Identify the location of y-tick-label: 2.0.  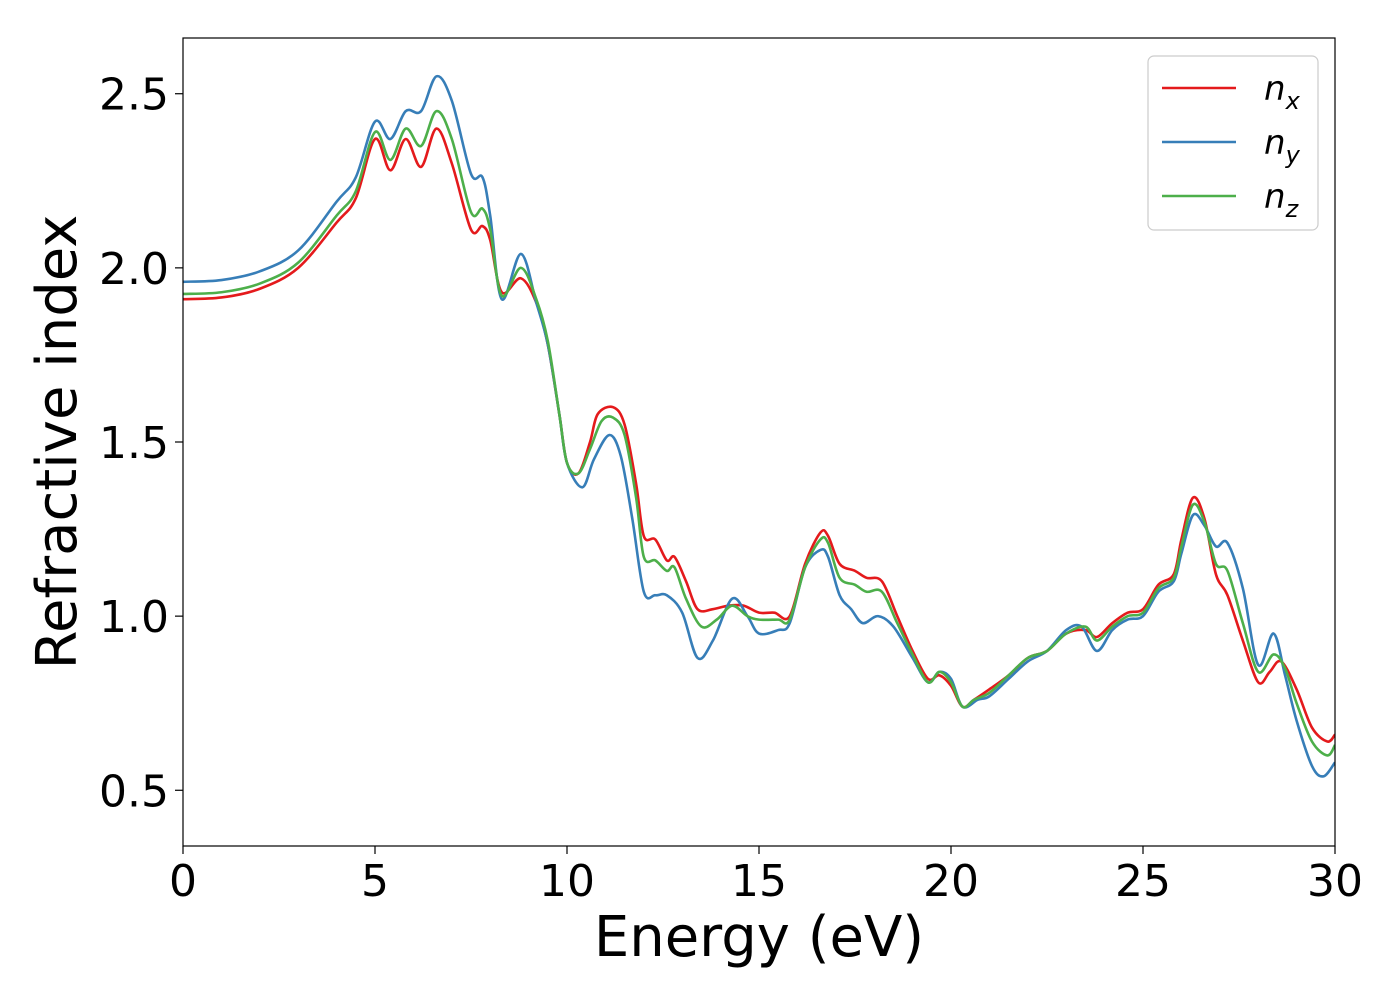
(134, 269).